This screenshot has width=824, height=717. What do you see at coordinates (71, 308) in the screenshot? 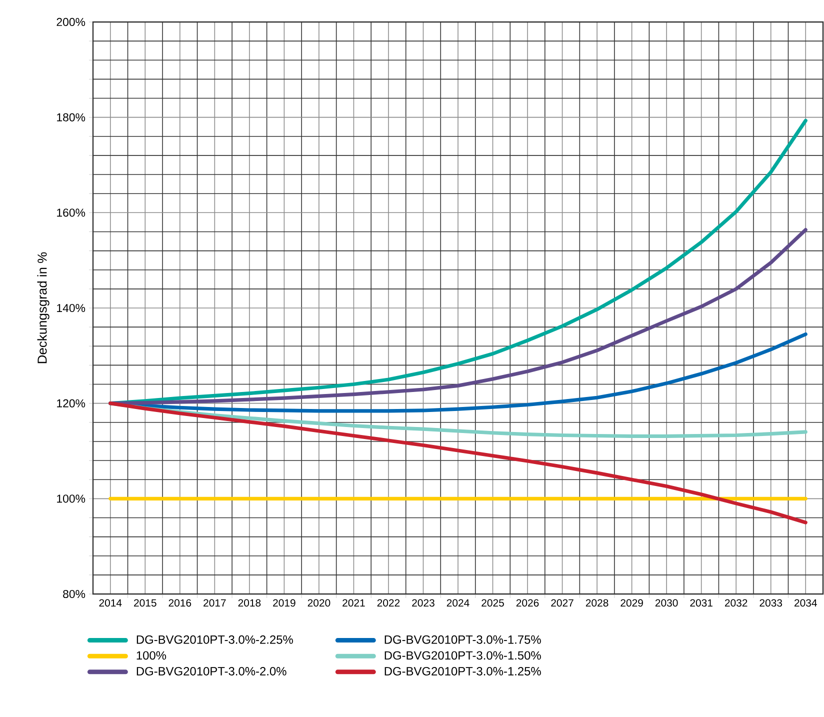
I see `y-tick-label: 140%` at bounding box center [71, 308].